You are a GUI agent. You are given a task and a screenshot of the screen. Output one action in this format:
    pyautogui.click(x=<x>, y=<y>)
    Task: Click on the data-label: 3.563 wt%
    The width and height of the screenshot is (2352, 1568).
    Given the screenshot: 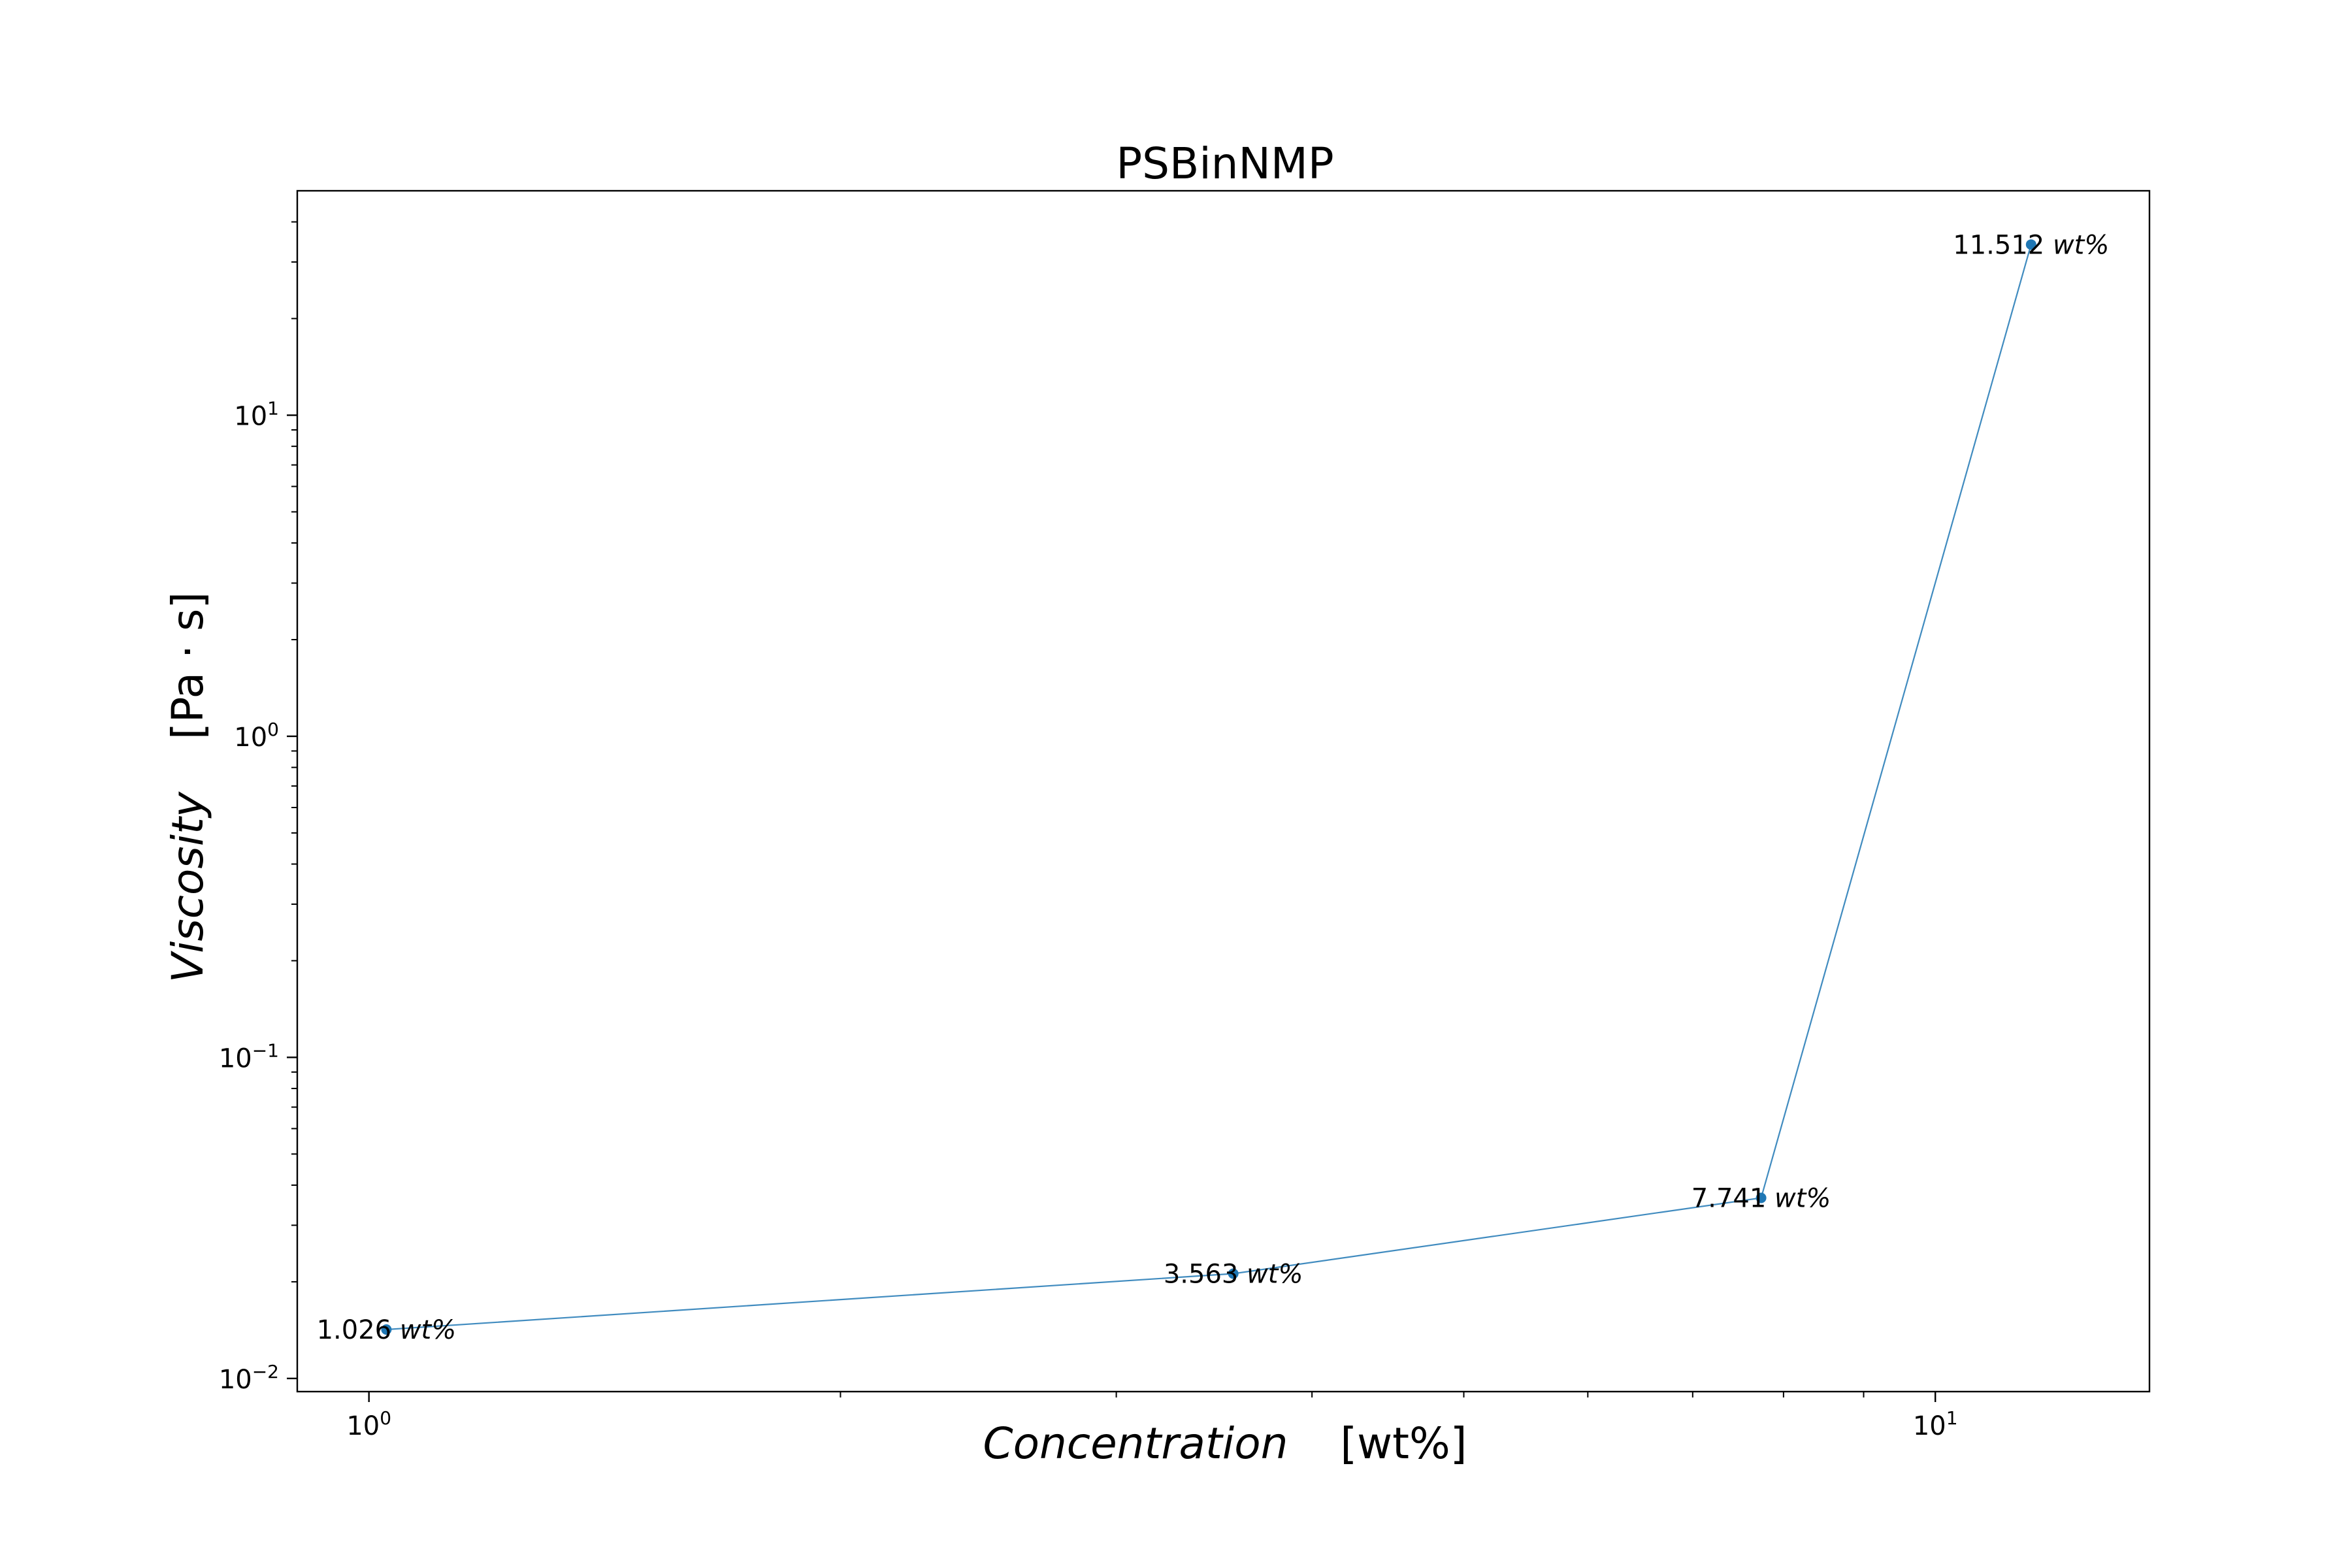 What is the action you would take?
    pyautogui.click(x=1233, y=1274)
    